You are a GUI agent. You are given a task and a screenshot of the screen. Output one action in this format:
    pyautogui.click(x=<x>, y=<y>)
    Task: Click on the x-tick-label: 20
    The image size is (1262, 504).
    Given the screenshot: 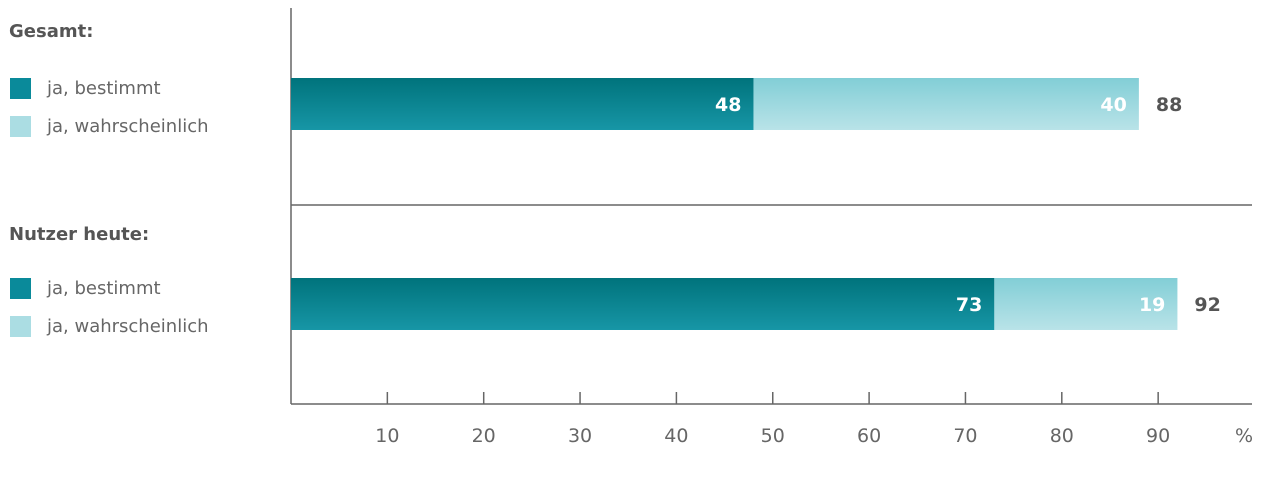 What is the action you would take?
    pyautogui.click(x=484, y=436)
    